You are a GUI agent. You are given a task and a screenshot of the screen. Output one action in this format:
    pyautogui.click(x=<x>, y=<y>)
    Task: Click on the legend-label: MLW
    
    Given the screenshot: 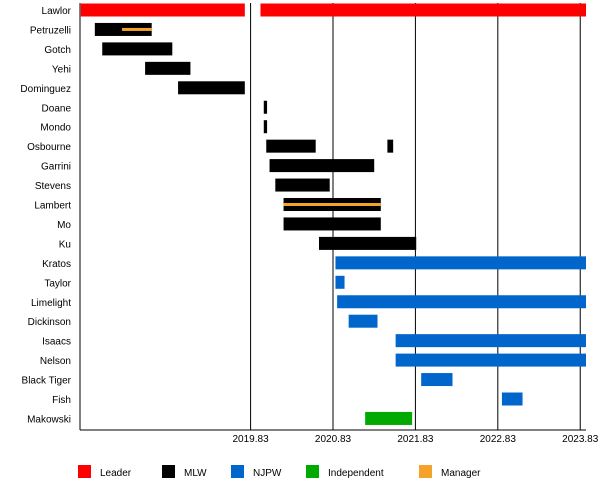 What is the action you would take?
    pyautogui.click(x=195, y=473)
    